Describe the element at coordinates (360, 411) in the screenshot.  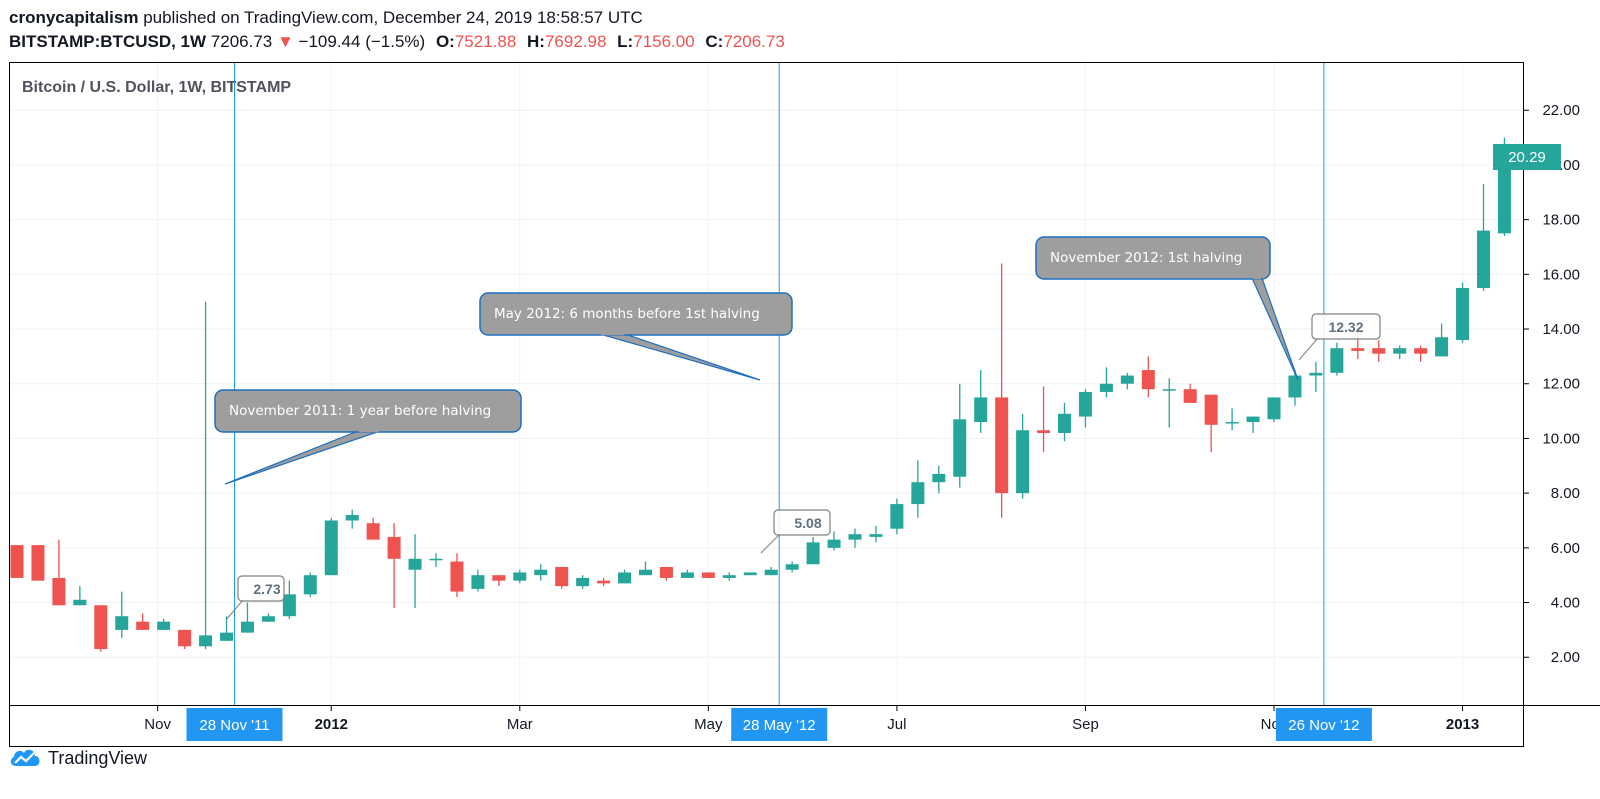
I see `callout-text: November 2011: 1 year before halving` at that location.